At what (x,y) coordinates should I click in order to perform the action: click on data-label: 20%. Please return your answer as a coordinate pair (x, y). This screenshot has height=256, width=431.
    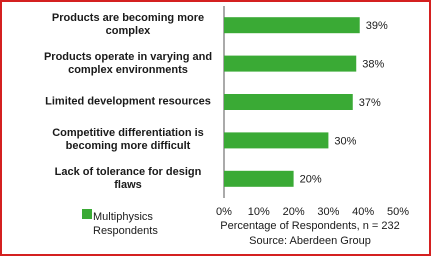
    Looking at the image, I should click on (311, 180).